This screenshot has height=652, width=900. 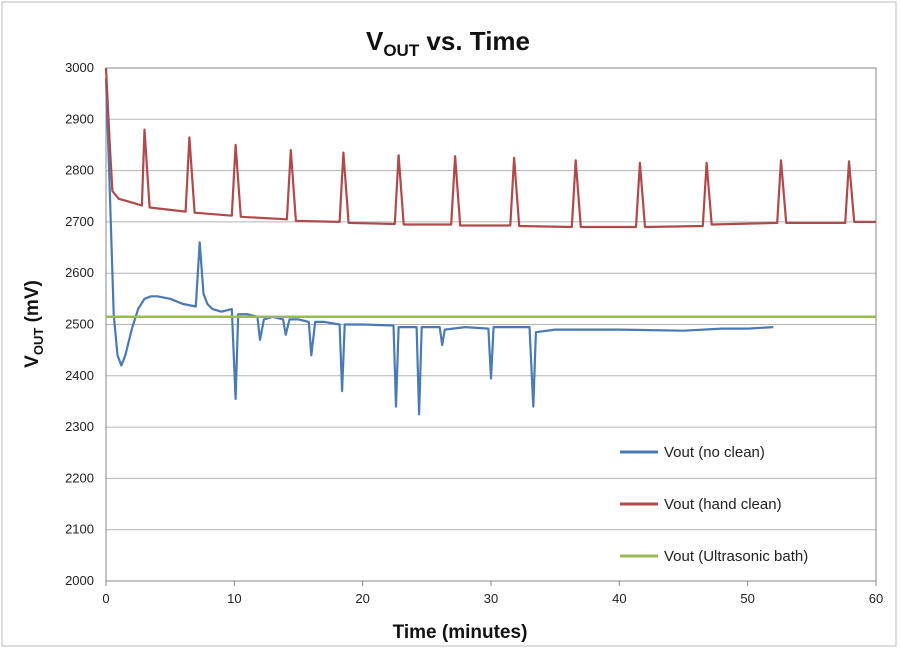 What do you see at coordinates (460, 632) in the screenshot?
I see `x-axis-label: Time (minutes)` at bounding box center [460, 632].